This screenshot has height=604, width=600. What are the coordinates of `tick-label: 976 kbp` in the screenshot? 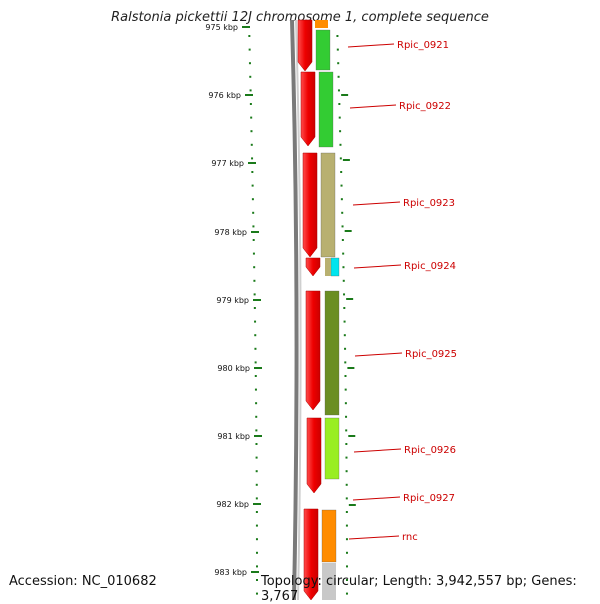 It's located at (224, 95).